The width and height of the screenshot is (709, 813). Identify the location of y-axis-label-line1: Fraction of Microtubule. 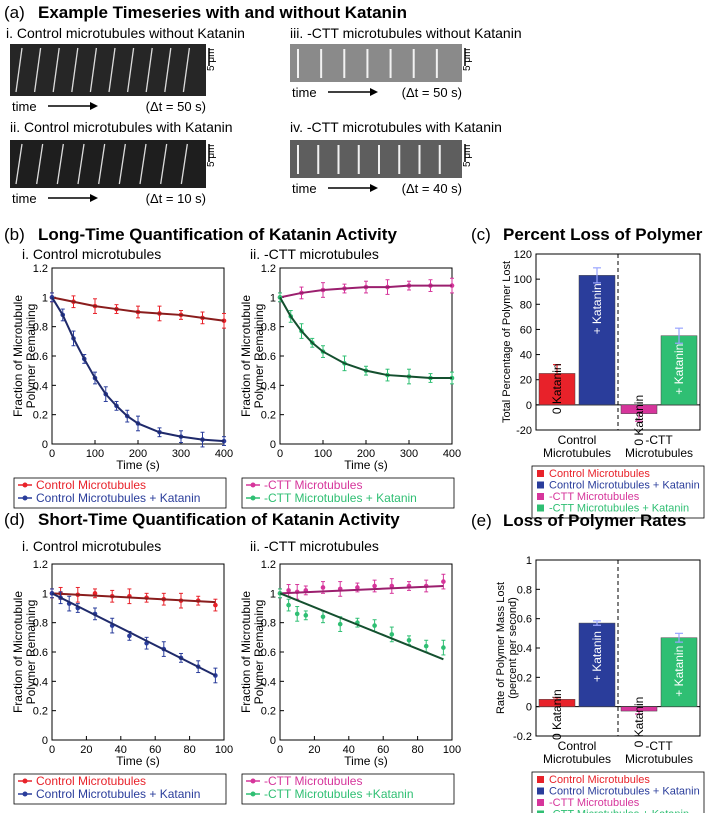
(246, 652).